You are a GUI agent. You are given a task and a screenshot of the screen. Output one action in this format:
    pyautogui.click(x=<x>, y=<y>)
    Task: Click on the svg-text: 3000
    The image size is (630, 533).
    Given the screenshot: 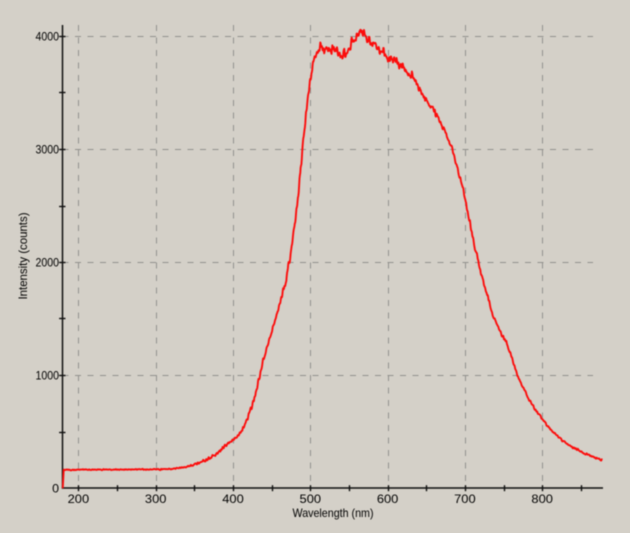 What is the action you would take?
    pyautogui.click(x=48, y=150)
    